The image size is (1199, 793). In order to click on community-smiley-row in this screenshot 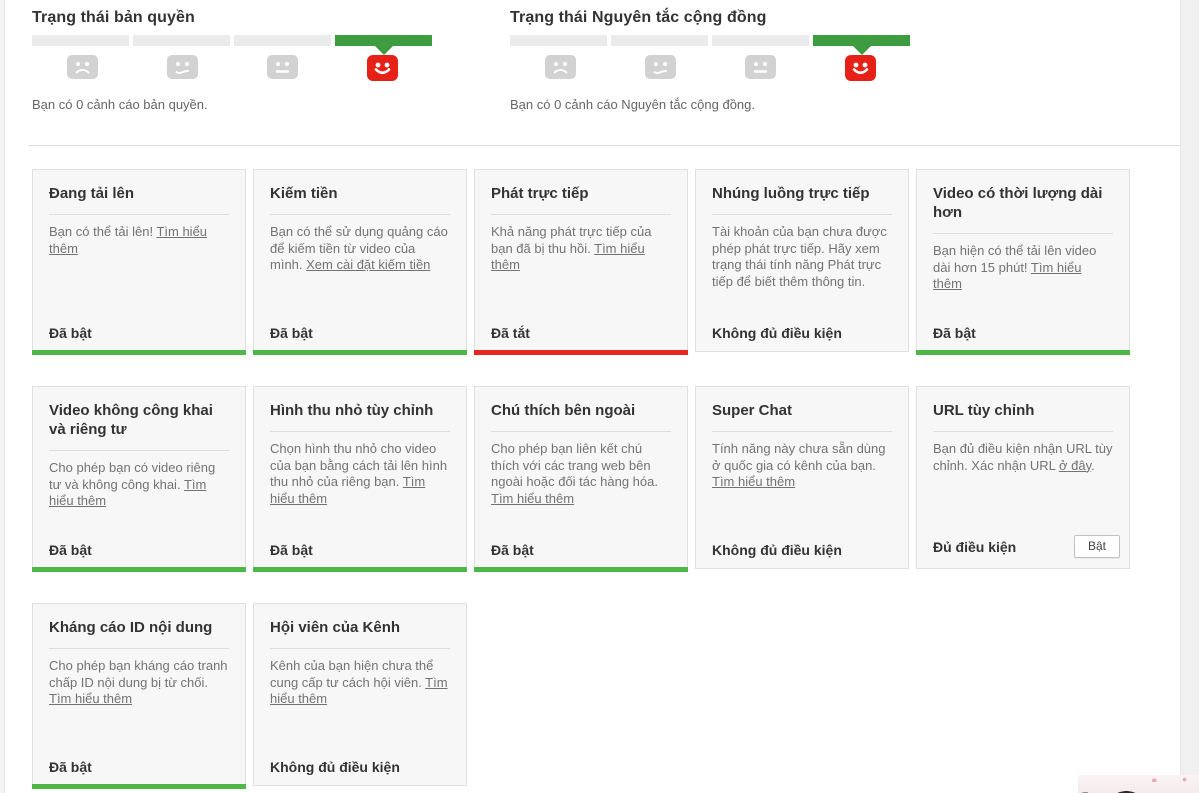, I will do `click(710, 68)`.